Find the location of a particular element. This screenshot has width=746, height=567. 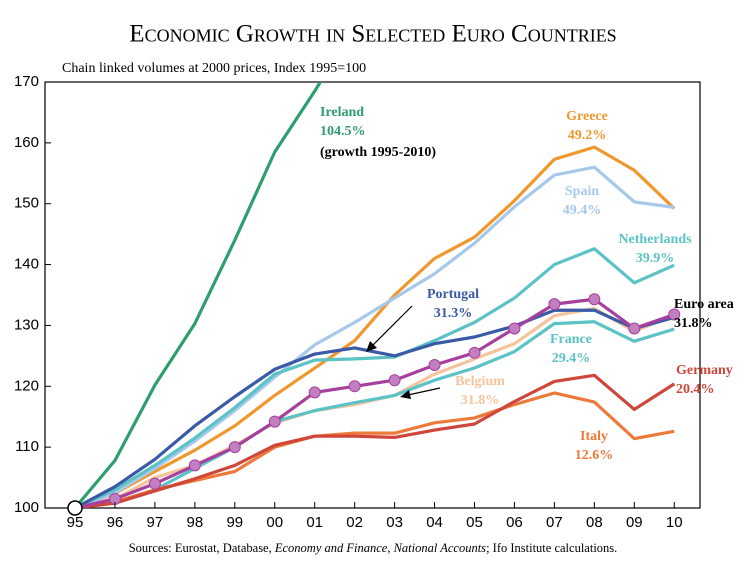

growth-note: (growth 1995-2010) is located at coordinates (378, 152).